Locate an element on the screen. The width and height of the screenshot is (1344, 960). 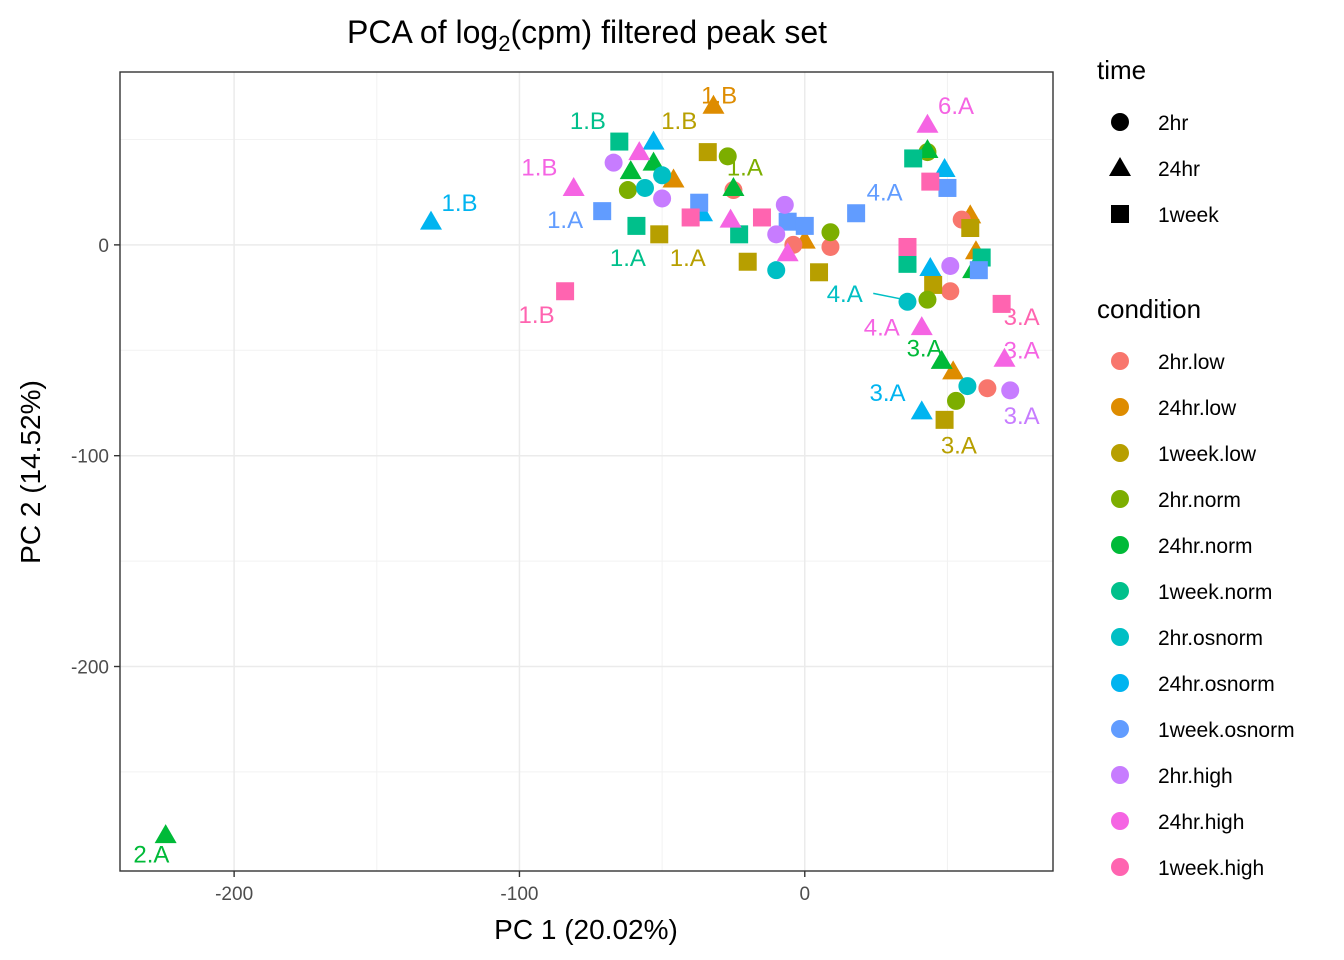
point-label: 6.A is located at coordinates (956, 106).